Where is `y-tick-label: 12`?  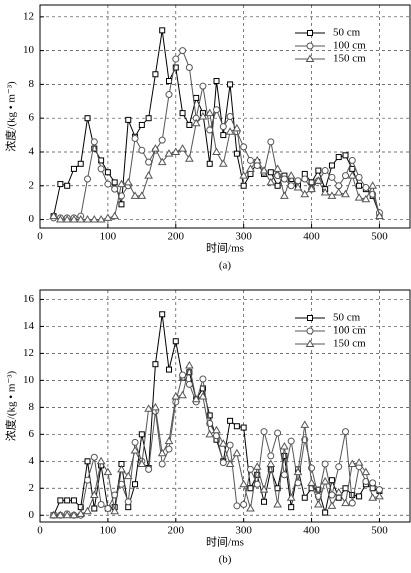 y-tick-label: 12 is located at coordinates (28, 353).